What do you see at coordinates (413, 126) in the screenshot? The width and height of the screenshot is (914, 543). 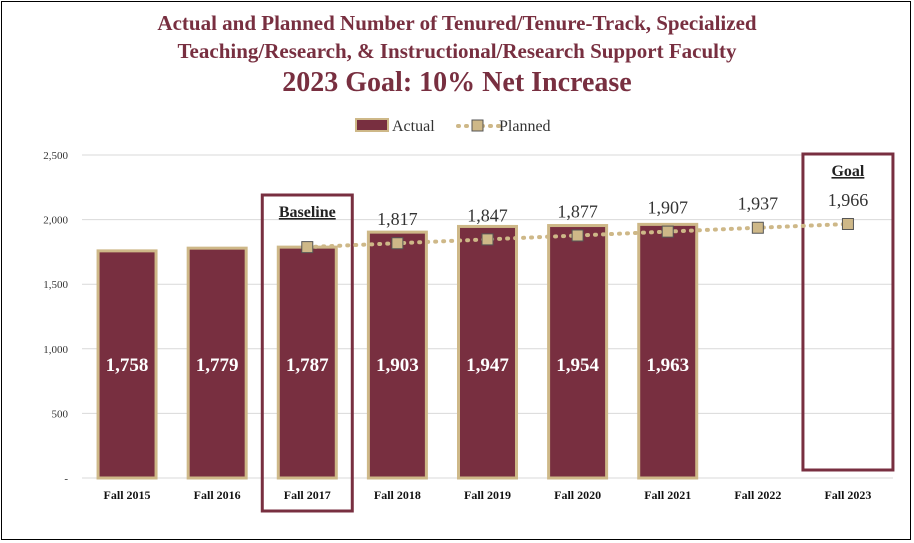 I see `legend-actual-label: Actual` at bounding box center [413, 126].